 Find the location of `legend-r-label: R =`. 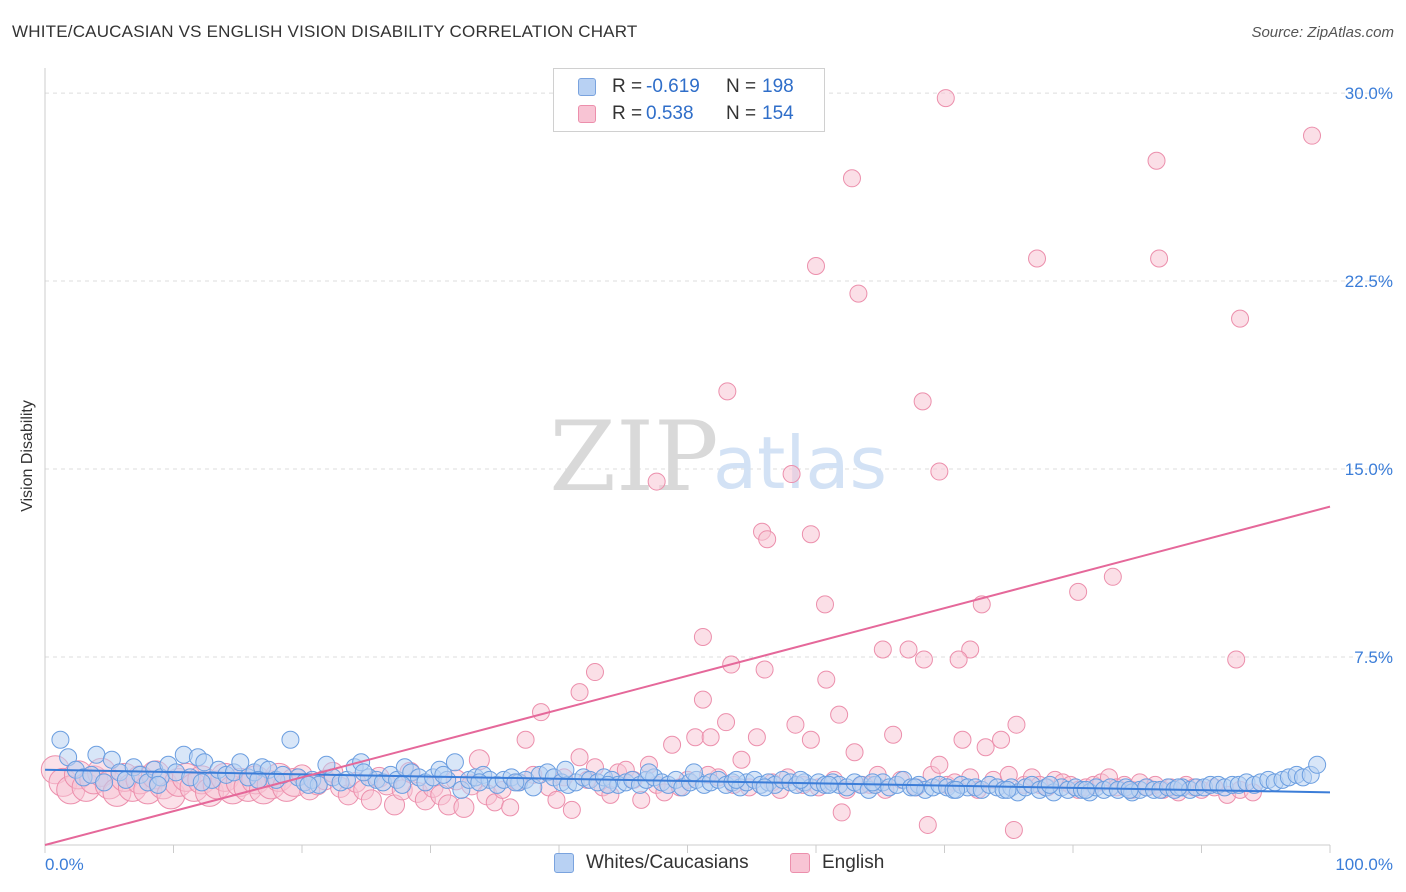

legend-r-label: R = is located at coordinates (627, 113).